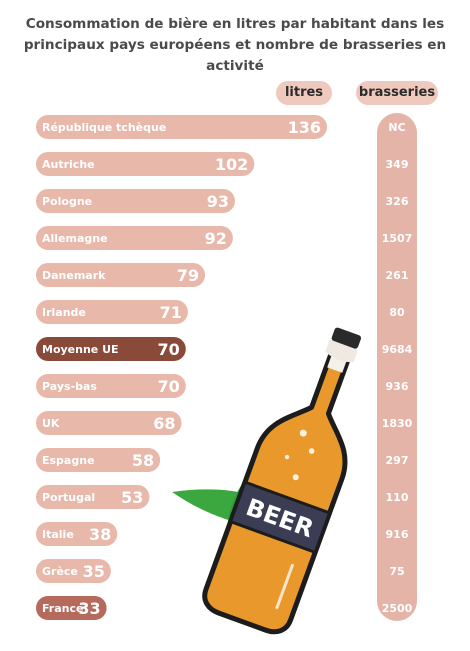 This screenshot has width=470, height=651. What do you see at coordinates (51, 423) in the screenshot?
I see `bar-label-uk: UK` at bounding box center [51, 423].